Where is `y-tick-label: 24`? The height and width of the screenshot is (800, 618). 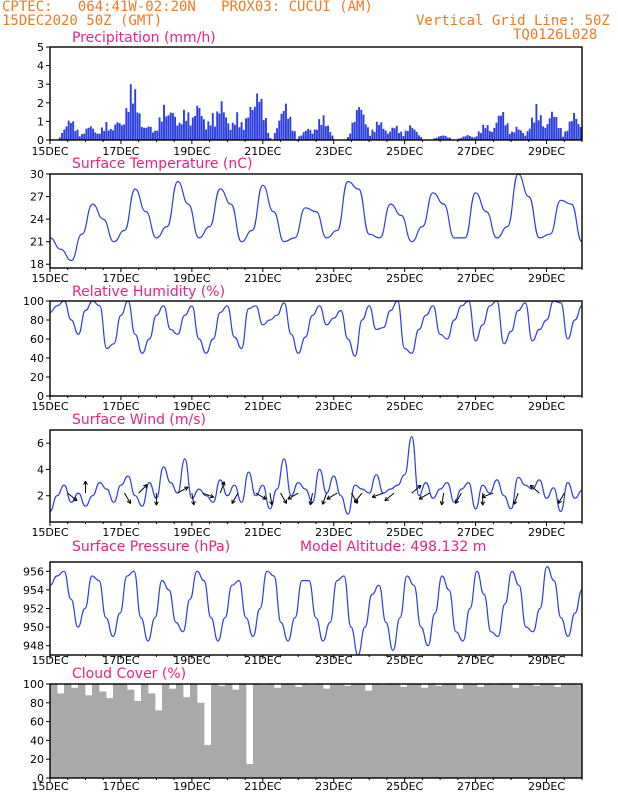 y-tick-label: 24 is located at coordinates (37, 219).